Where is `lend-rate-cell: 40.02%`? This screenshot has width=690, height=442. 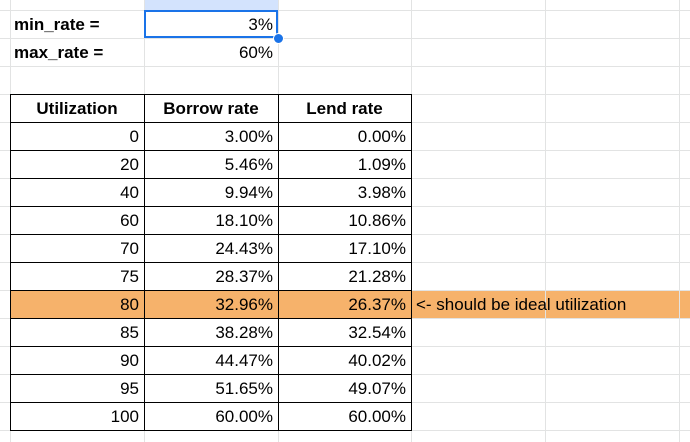
lend-rate-cell: 40.02% is located at coordinates (377, 360).